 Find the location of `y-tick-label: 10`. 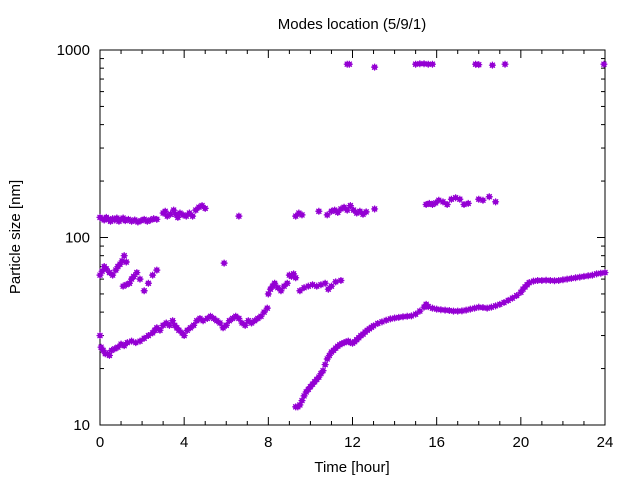

y-tick-label: 10 is located at coordinates (81, 425).